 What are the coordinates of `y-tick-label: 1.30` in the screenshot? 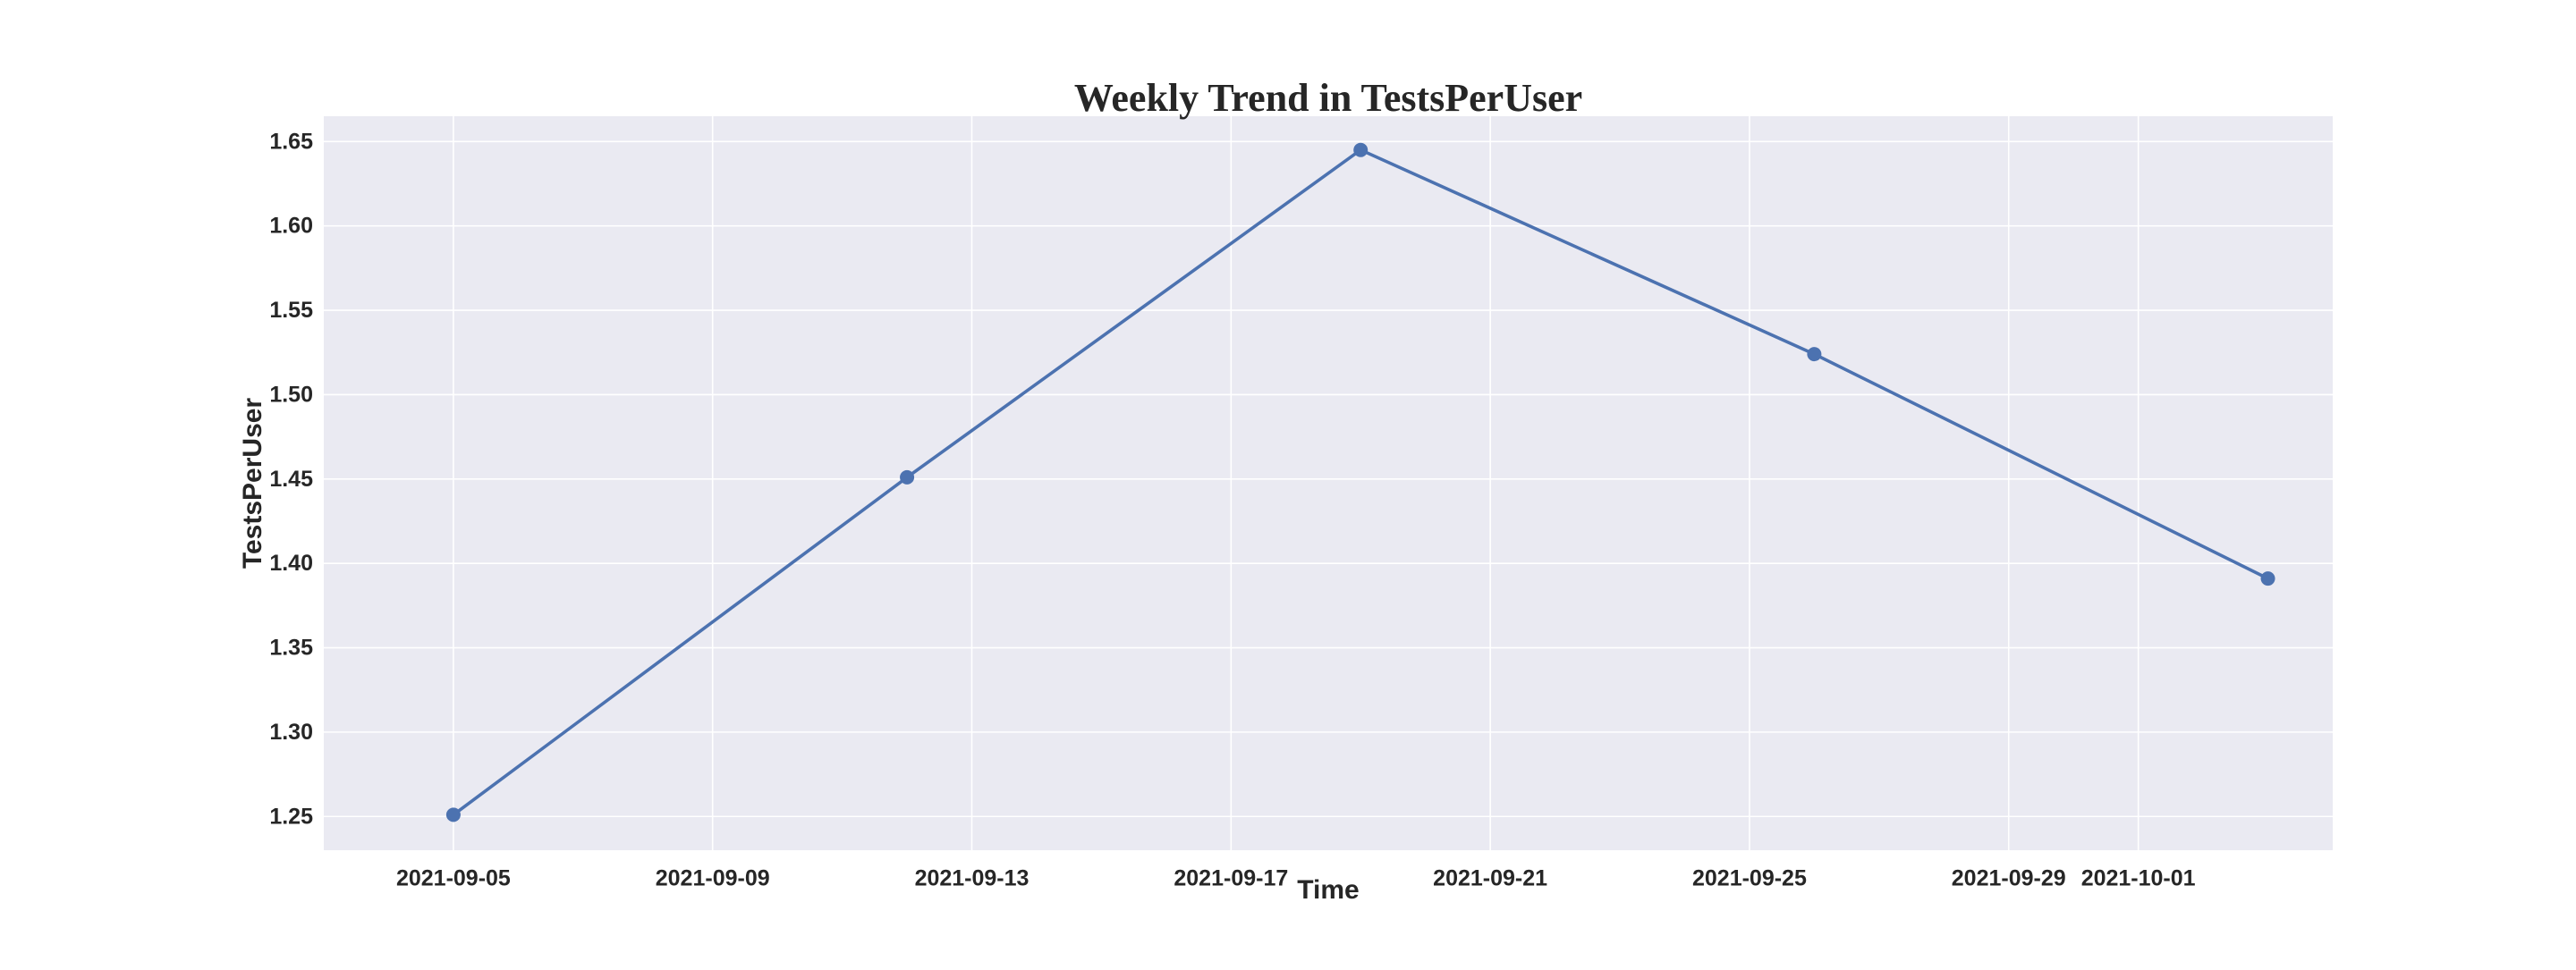 It's located at (291, 732).